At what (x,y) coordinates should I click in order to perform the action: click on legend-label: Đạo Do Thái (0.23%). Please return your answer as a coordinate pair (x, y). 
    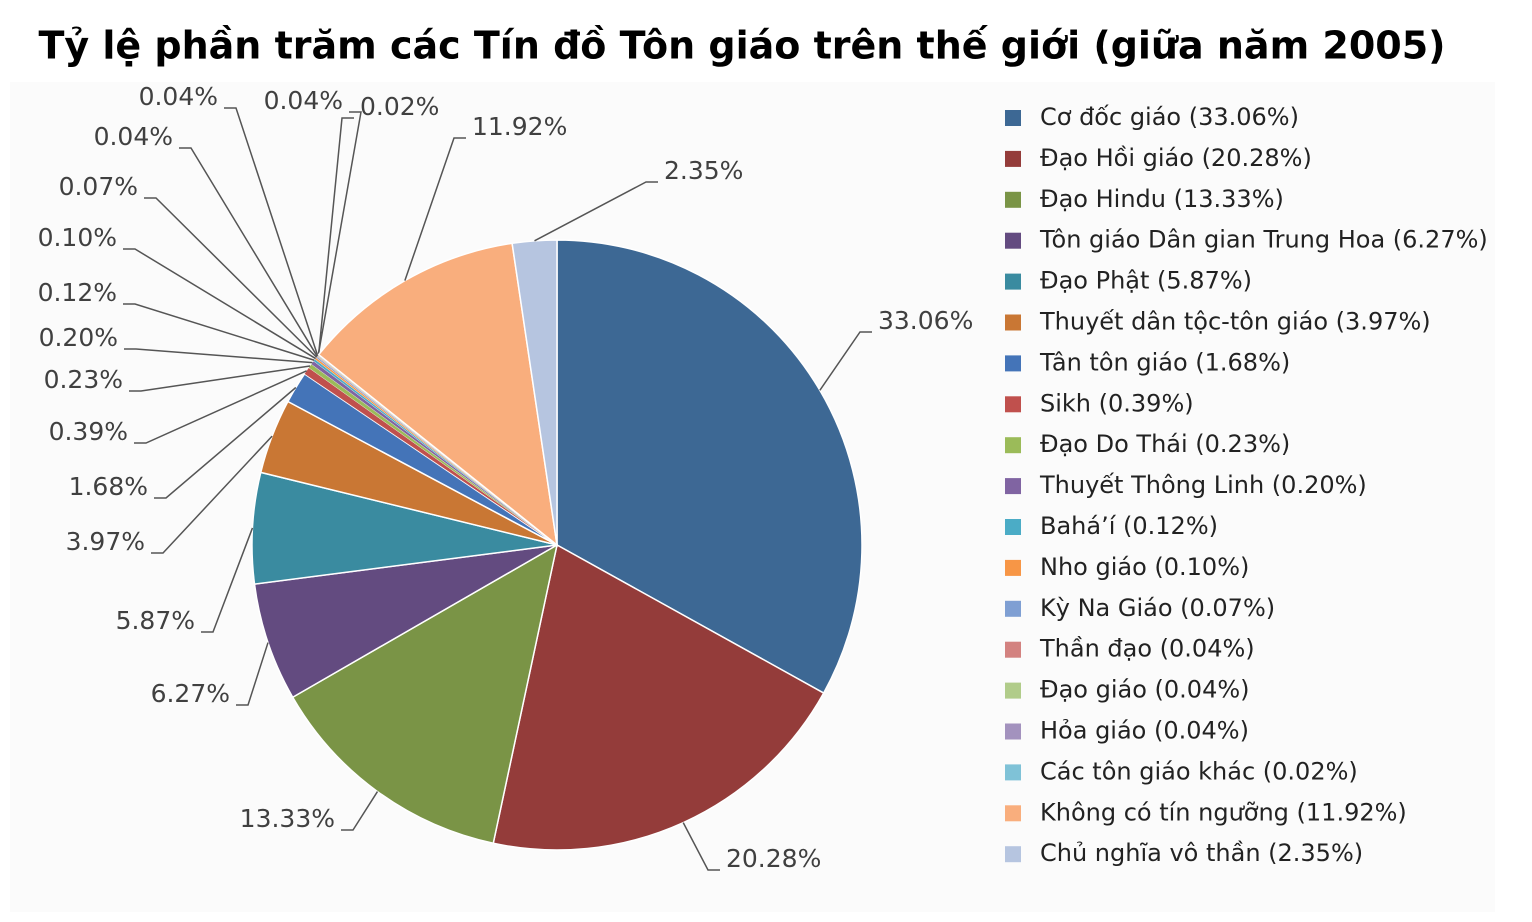
    Looking at the image, I should click on (1165, 444).